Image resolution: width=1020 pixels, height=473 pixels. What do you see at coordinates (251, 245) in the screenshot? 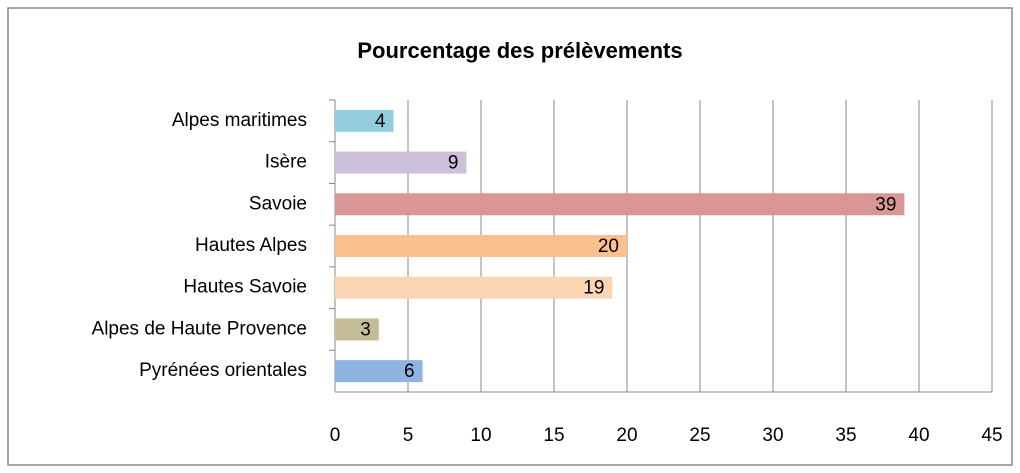
I see `y-tick-label: Hautes Alpes` at bounding box center [251, 245].